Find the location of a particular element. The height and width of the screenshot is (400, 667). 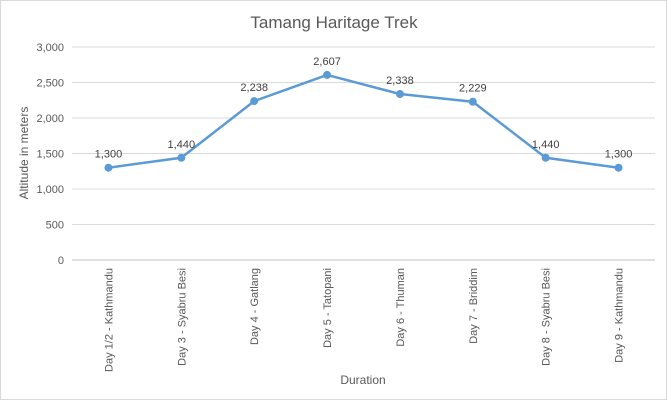

x-tick-label: Day 6 - Thuman is located at coordinates (401, 307).